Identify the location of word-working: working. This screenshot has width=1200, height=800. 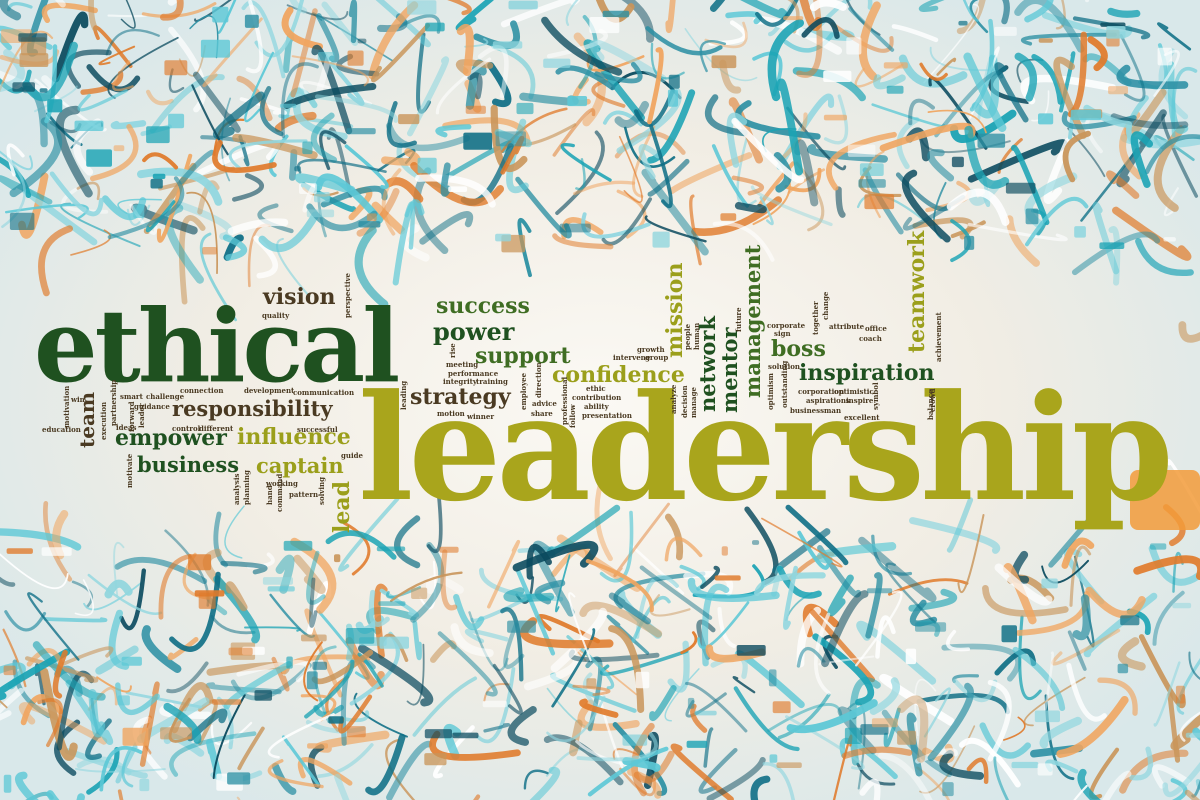
(282, 483).